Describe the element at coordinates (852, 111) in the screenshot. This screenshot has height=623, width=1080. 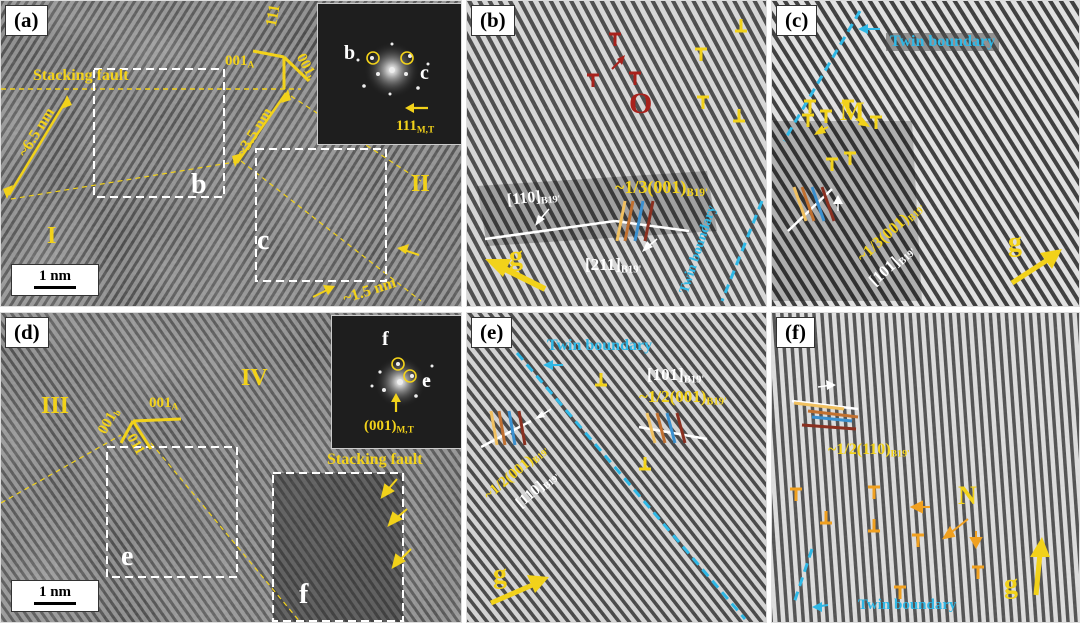
I see `region-m-label: M` at that location.